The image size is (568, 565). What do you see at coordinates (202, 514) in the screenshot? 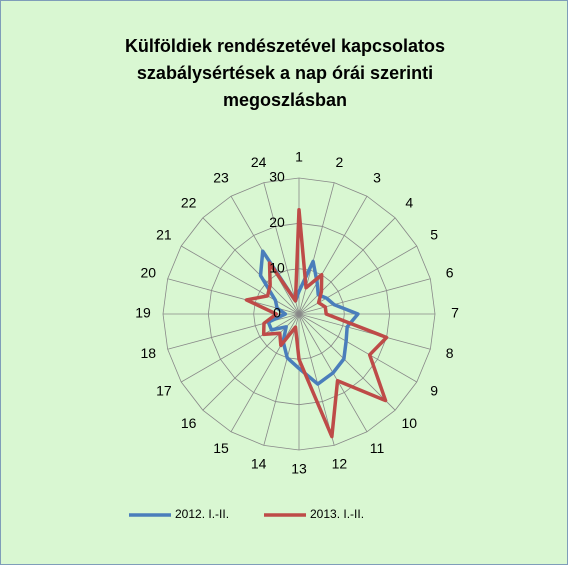
I see `legend-label: 2012. I.-II.` at bounding box center [202, 514].